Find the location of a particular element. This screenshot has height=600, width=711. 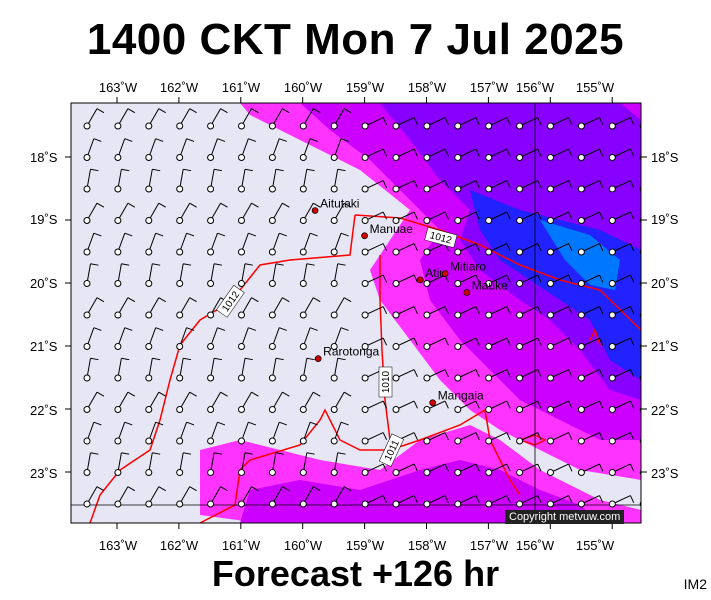

place-label: Rarotonga is located at coordinates (351, 352).